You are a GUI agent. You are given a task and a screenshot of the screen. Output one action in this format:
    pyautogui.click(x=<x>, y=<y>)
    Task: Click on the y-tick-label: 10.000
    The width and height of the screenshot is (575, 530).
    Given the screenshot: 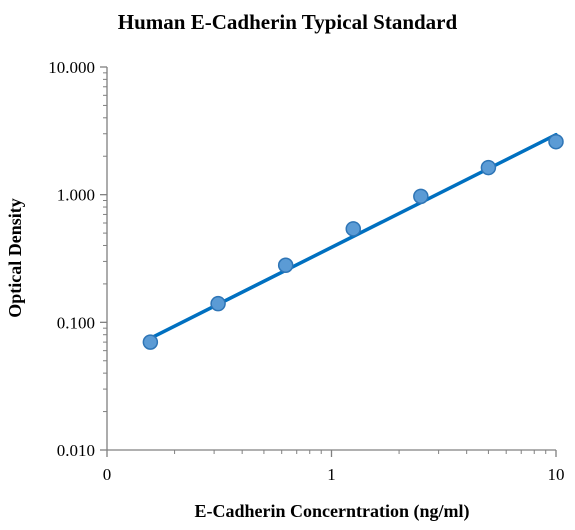 What is the action you would take?
    pyautogui.click(x=71, y=67)
    